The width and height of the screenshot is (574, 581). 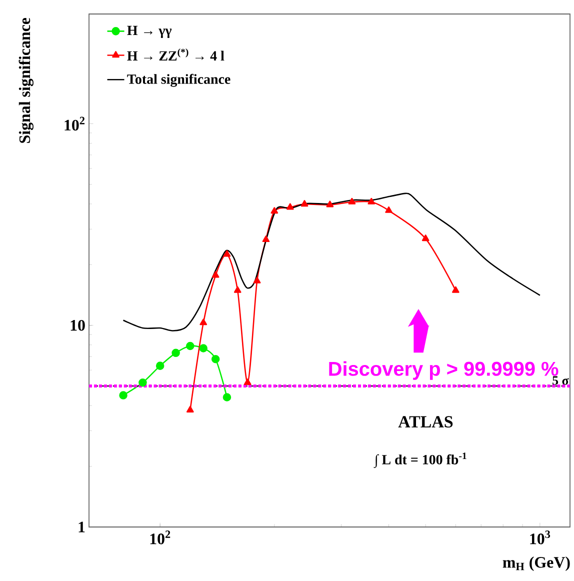 I want to click on ref-line-label: 5 σ, so click(x=560, y=380).